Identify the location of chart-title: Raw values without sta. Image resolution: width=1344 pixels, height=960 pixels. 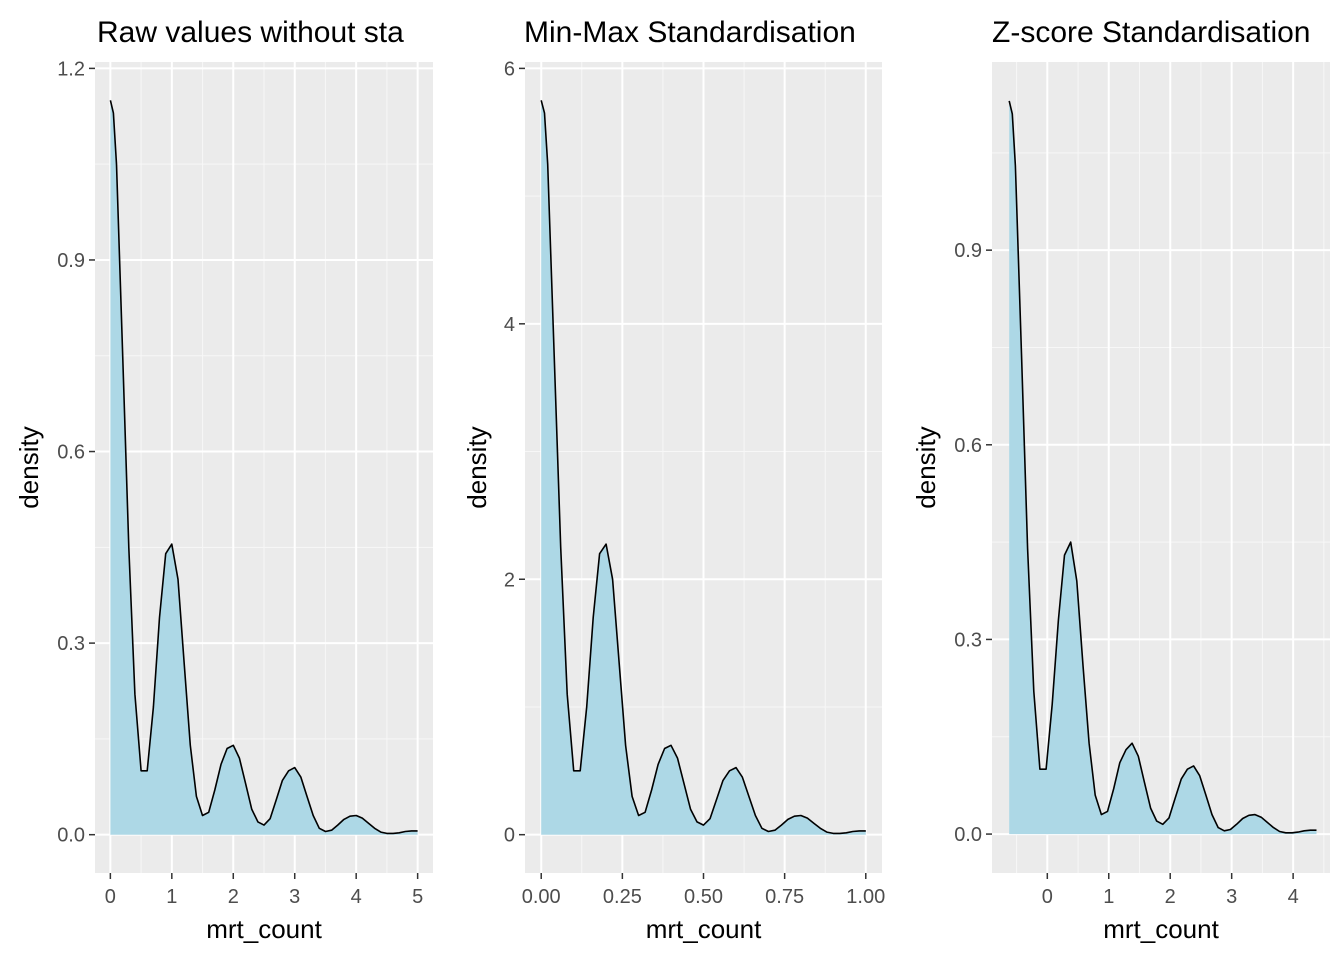
(250, 32).